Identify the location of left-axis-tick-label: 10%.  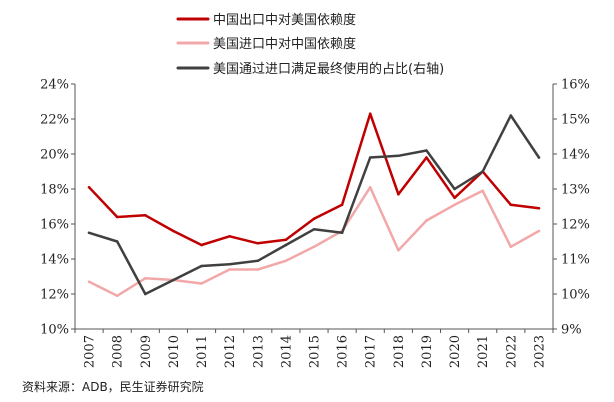
(54, 330).